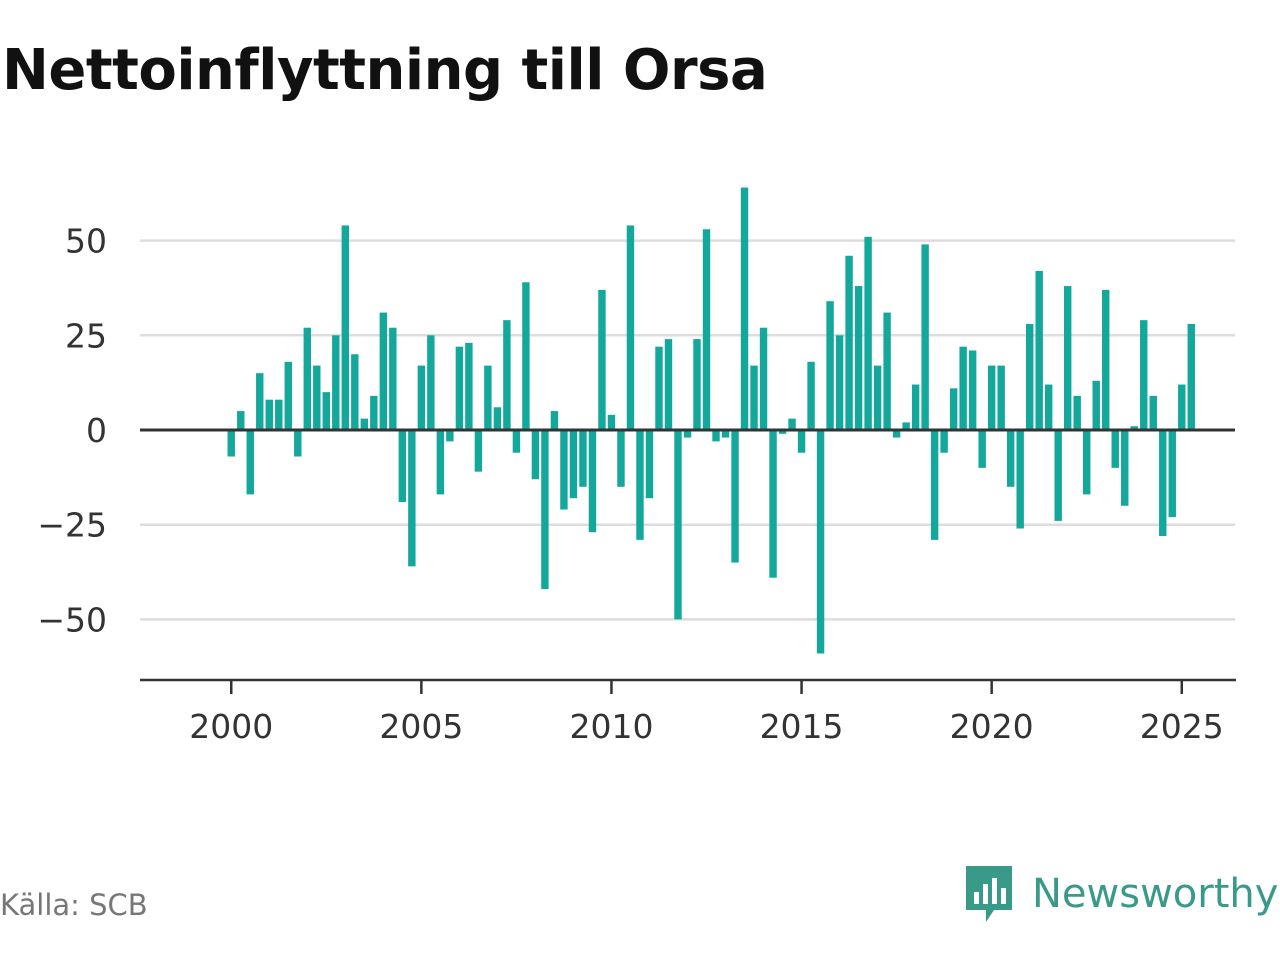 This screenshot has width=1280, height=960. Describe the element at coordinates (1121, 894) in the screenshot. I see `newsworthy-logo: Newsworthy` at that location.